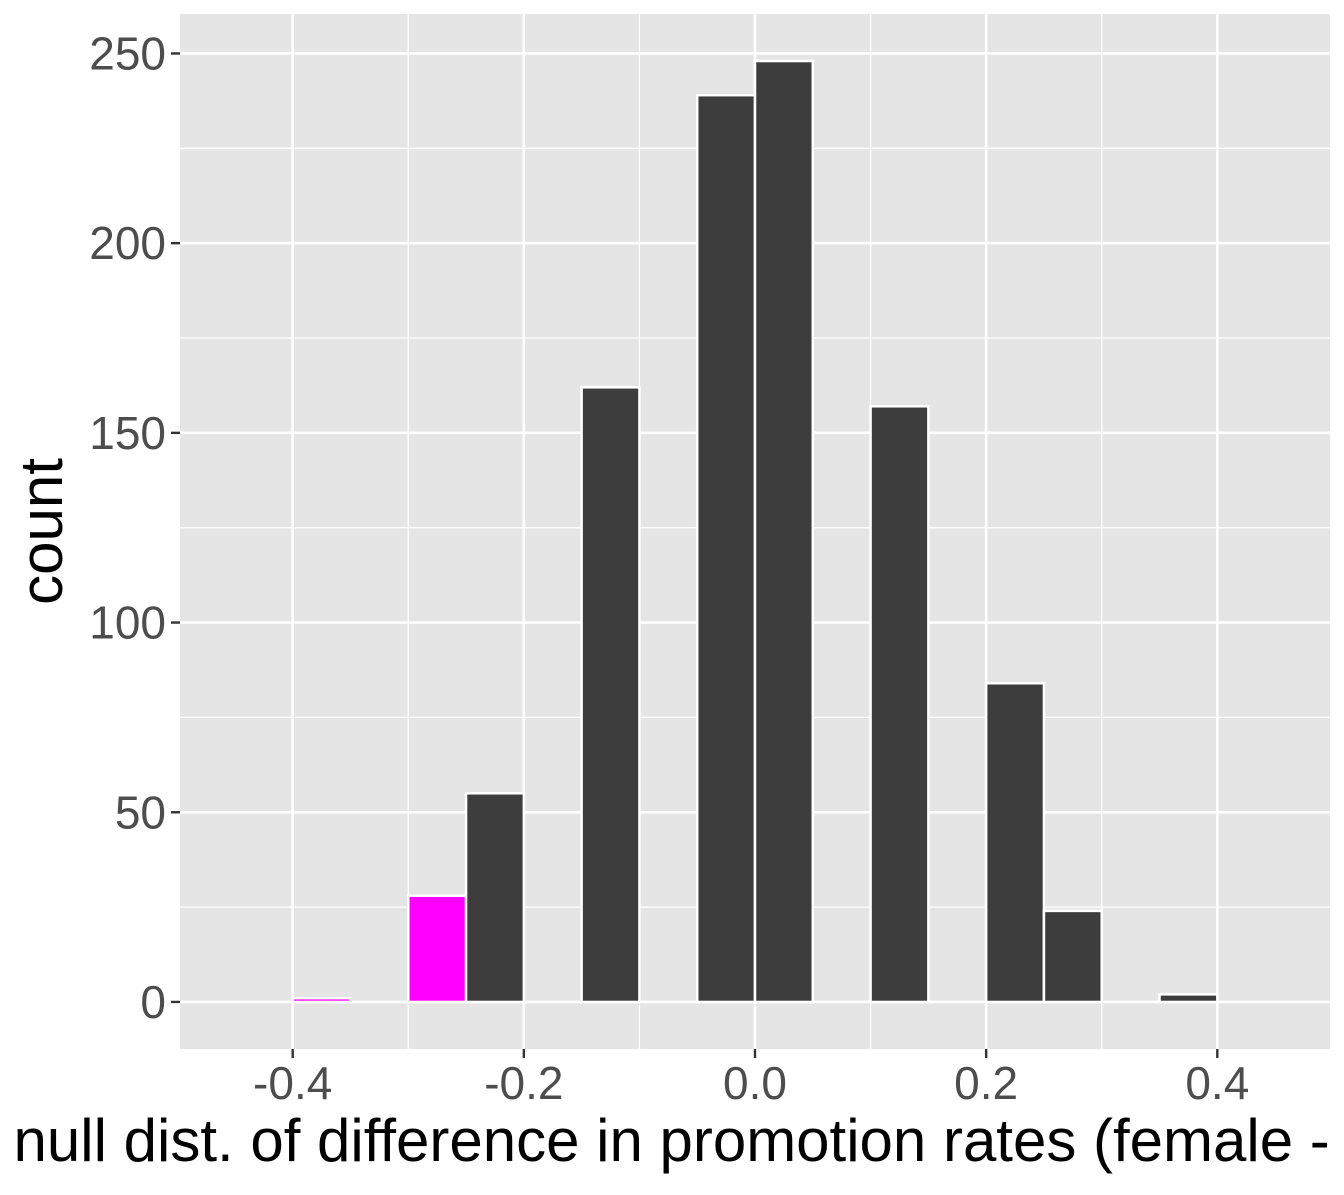 Image resolution: width=1344 pixels, height=1195 pixels. What do you see at coordinates (986, 1083) in the screenshot?
I see `x-tick-label: 0.2` at bounding box center [986, 1083].